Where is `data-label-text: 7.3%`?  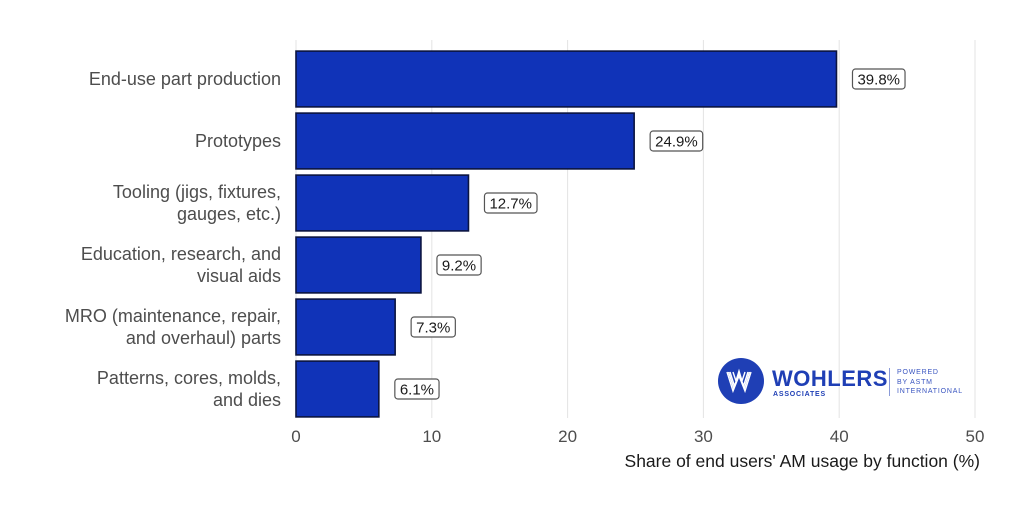
data-label-text: 7.3% is located at coordinates (433, 328).